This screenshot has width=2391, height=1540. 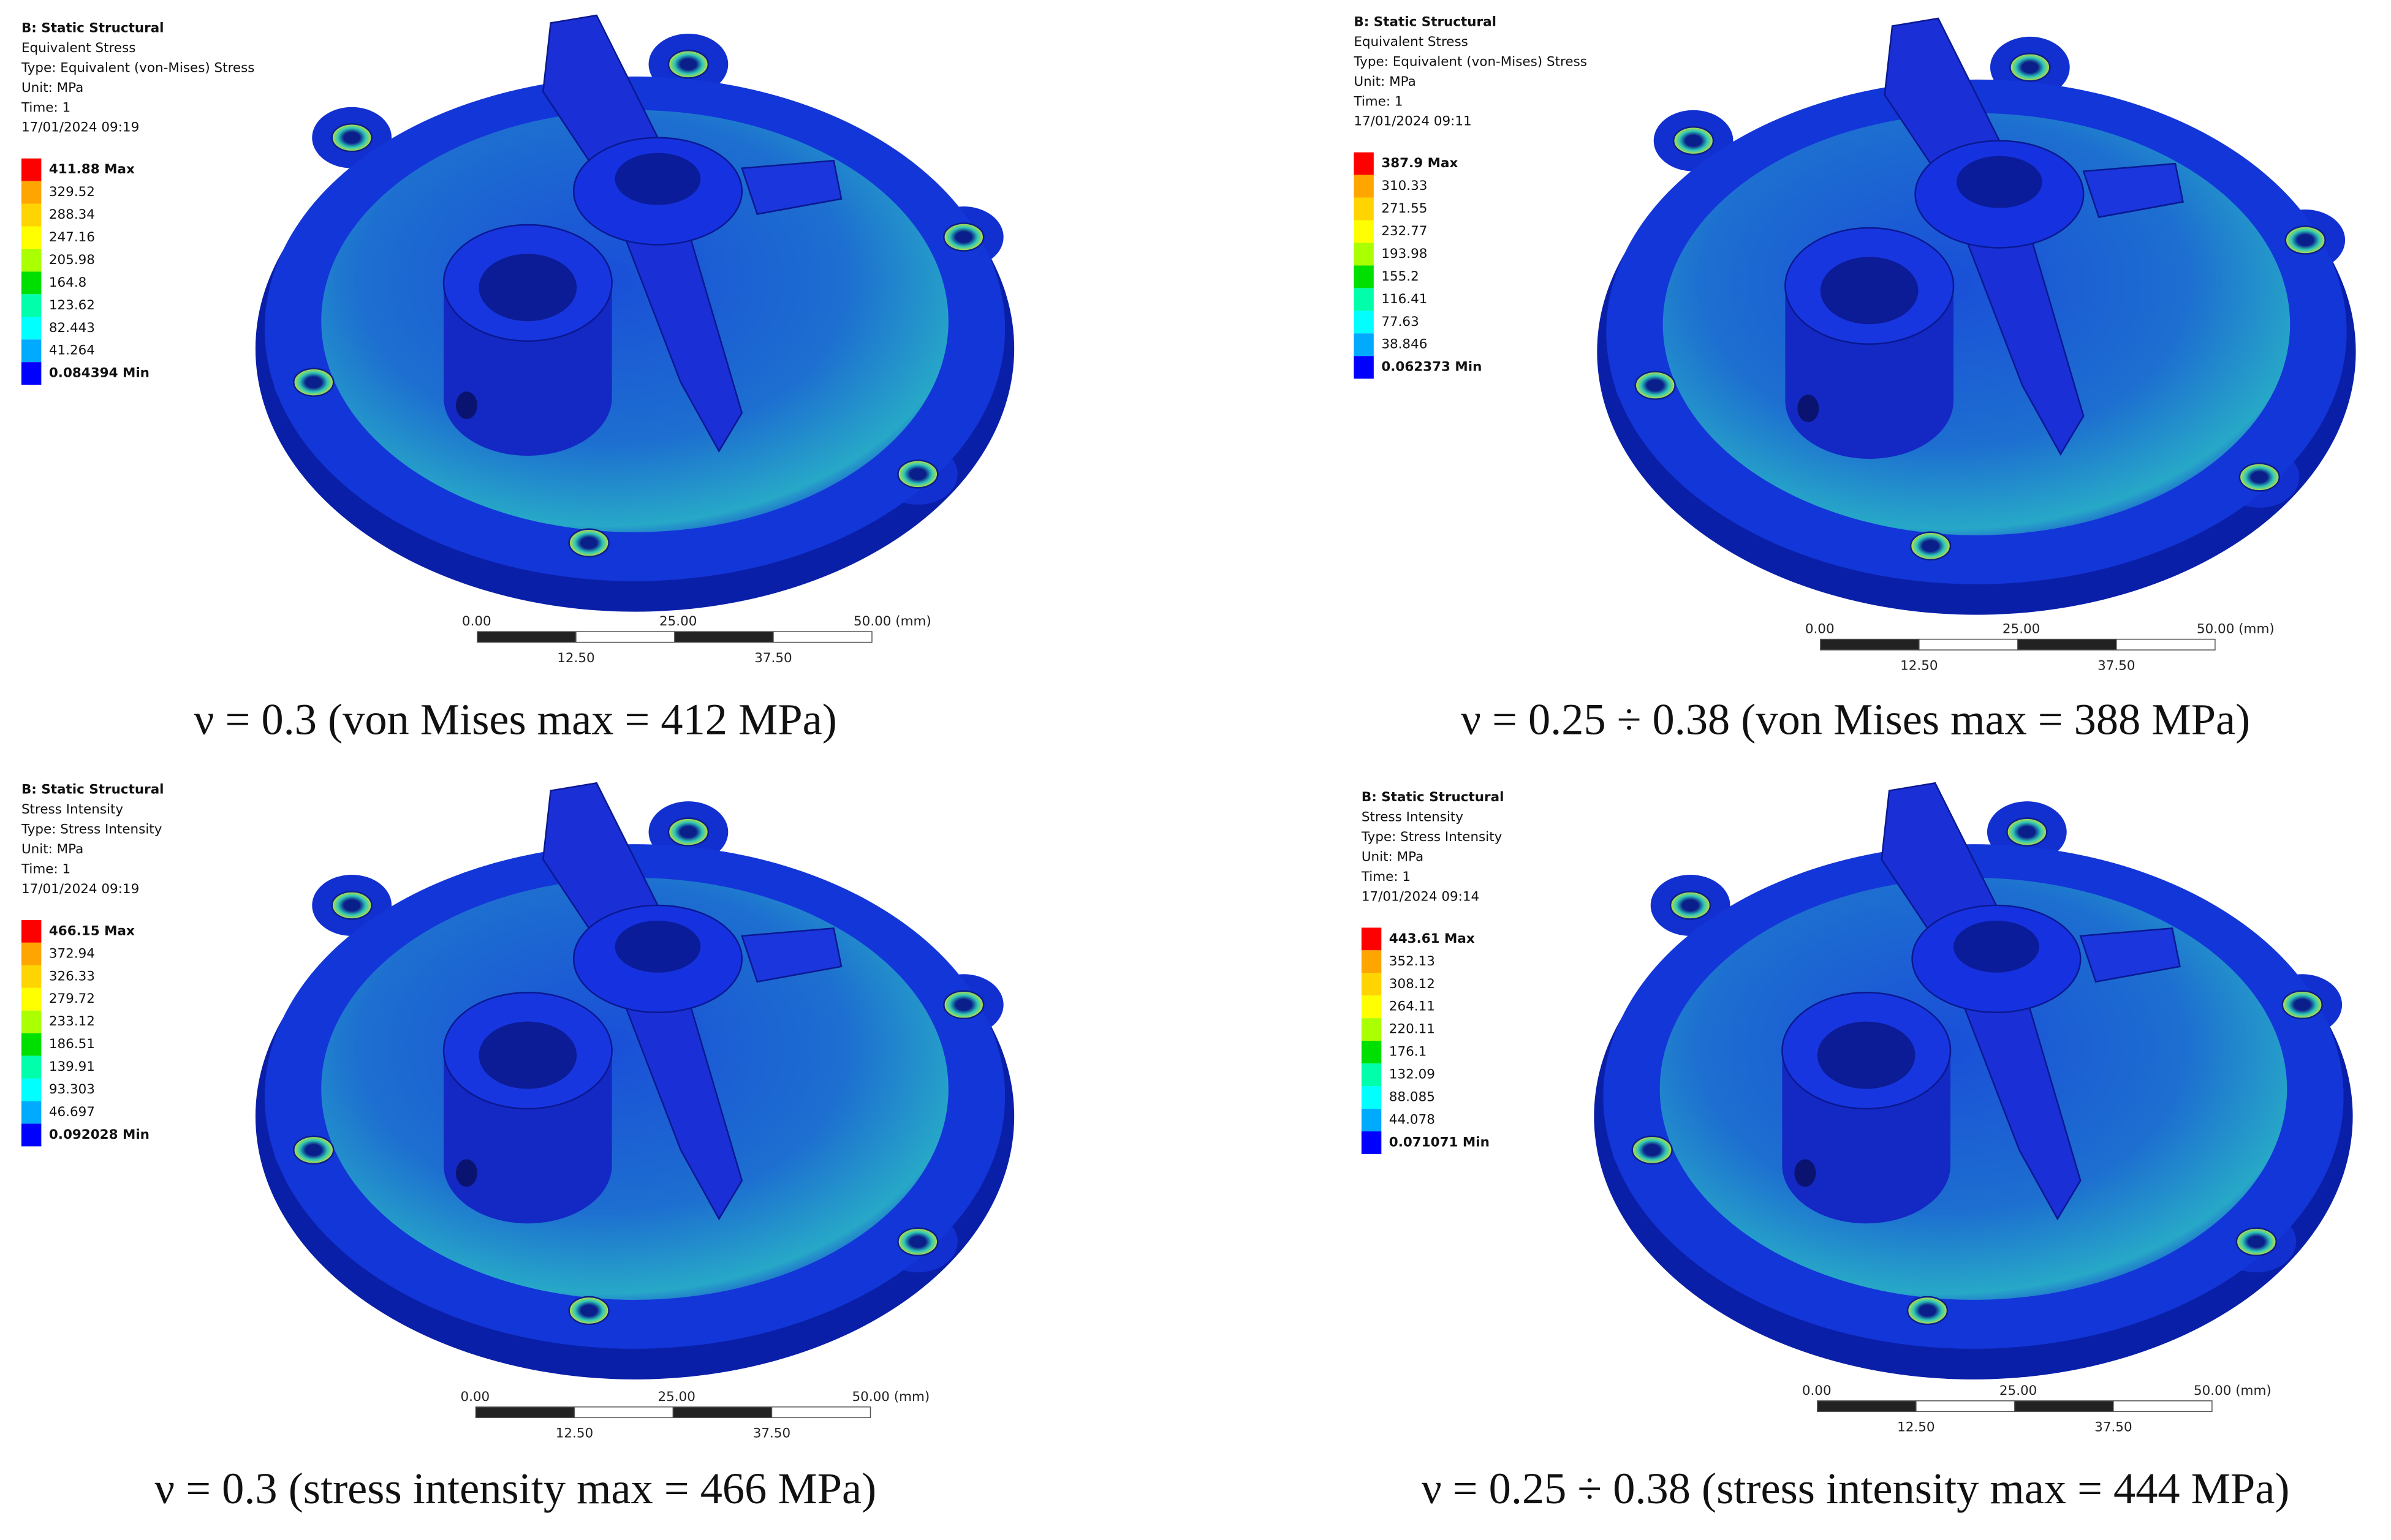 What do you see at coordinates (1412, 1006) in the screenshot?
I see `legend-label: 264.11` at bounding box center [1412, 1006].